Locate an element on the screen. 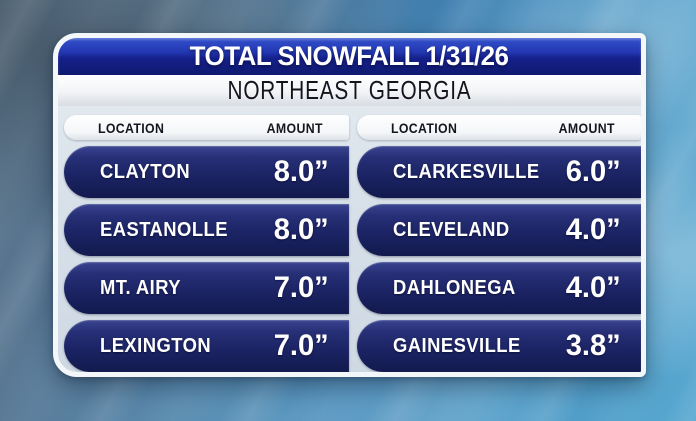 The width and height of the screenshot is (696, 421). region-subtitle: NORTHEAST GEORGIA is located at coordinates (349, 90).